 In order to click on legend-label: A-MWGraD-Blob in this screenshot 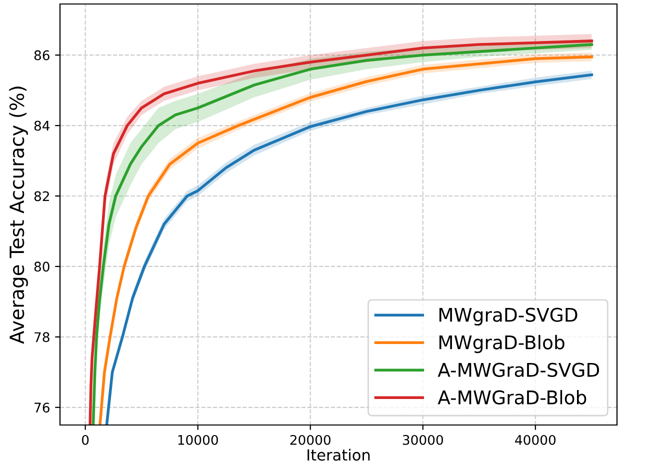, I will do `click(512, 397)`.